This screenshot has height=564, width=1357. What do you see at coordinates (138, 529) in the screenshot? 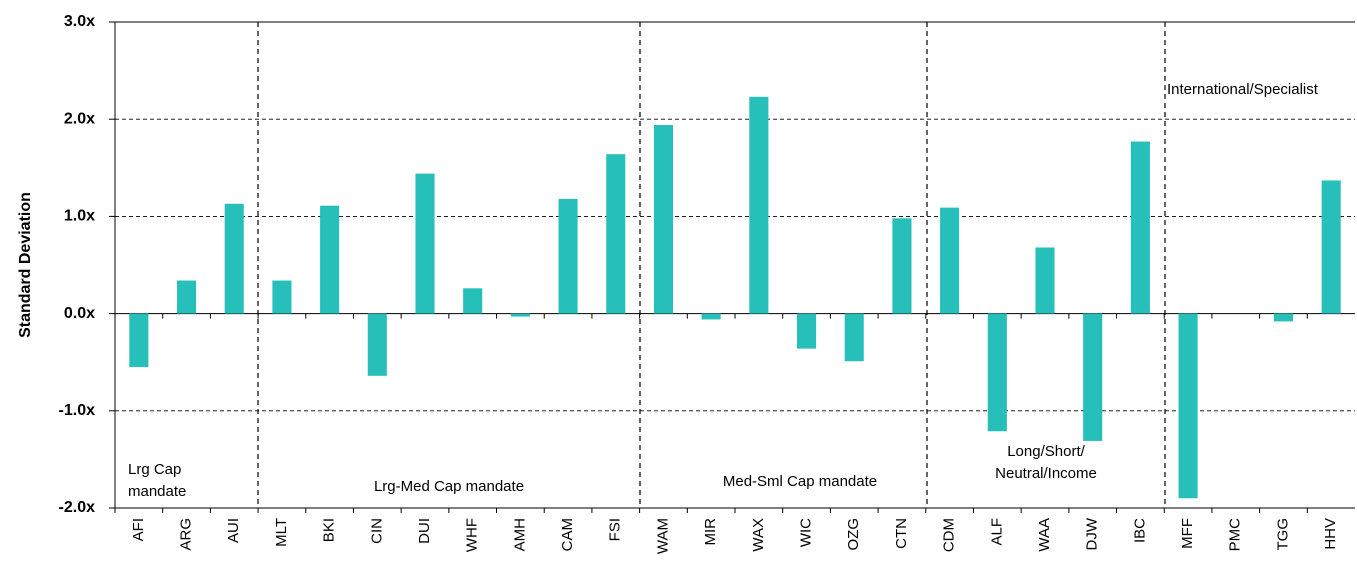
I see `x-tick-label: AFI` at bounding box center [138, 529].